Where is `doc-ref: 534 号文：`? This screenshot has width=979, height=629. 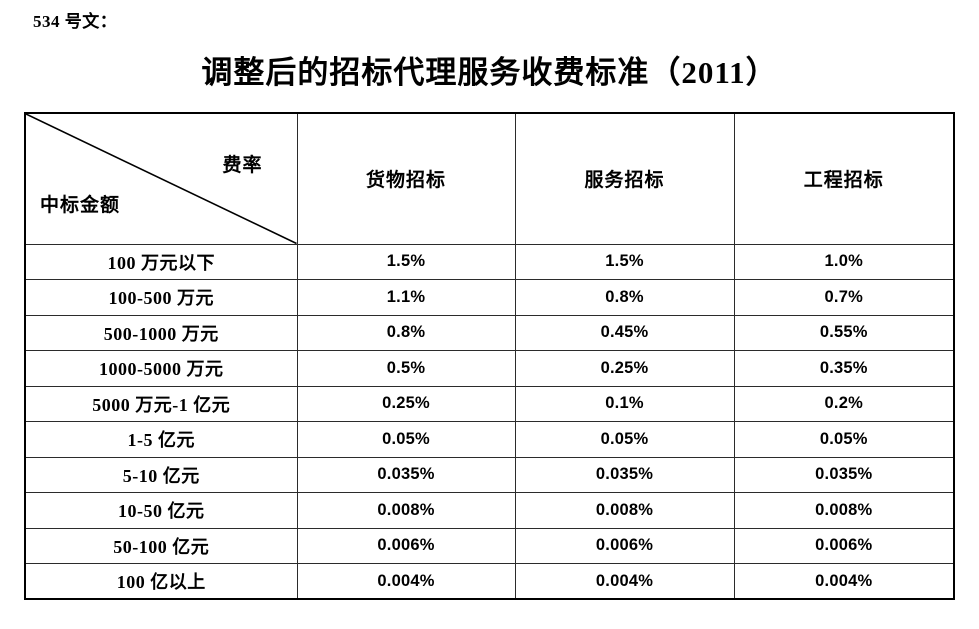 doc-ref: 534 号文： is located at coordinates (75, 21).